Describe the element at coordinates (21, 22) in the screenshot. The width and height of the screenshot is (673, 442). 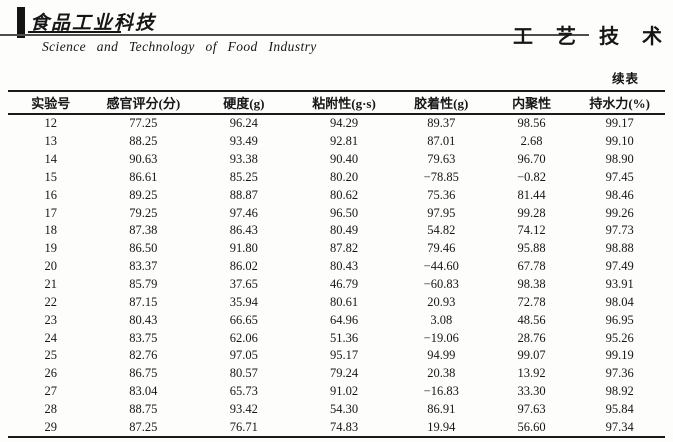
I see `logo-block-bar` at that location.